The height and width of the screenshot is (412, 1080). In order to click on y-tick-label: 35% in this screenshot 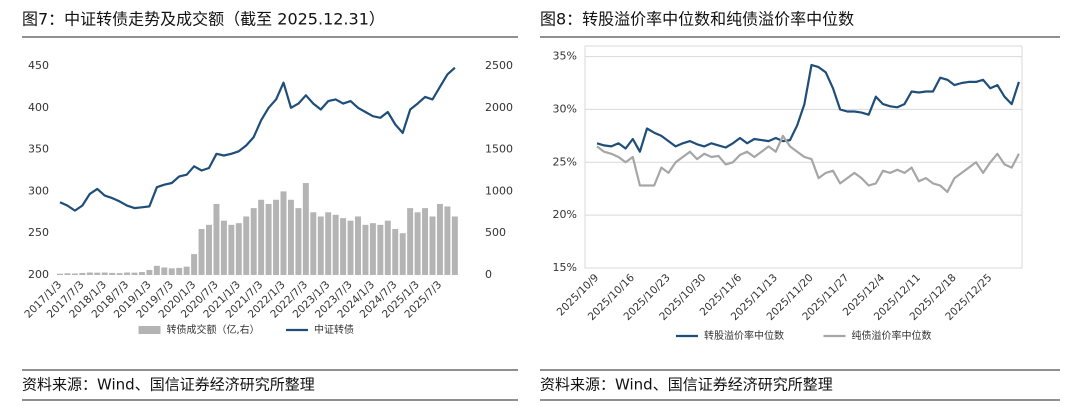, I will do `click(565, 56)`.